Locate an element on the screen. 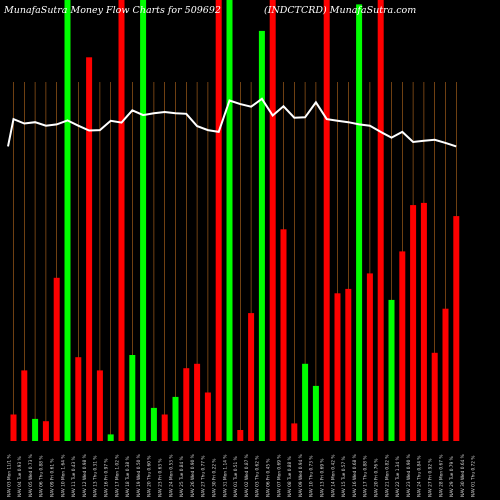 The image size is (500, 500). x-tick-label: NAV 10 Mon 1.64 % is located at coordinates (63, 476).